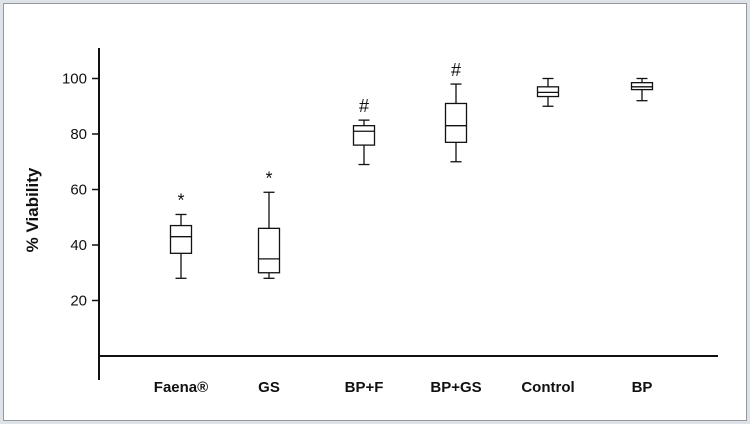 The image size is (750, 424). Describe the element at coordinates (364, 387) in the screenshot. I see `x-tick-label-bp-f: BP+F` at that location.